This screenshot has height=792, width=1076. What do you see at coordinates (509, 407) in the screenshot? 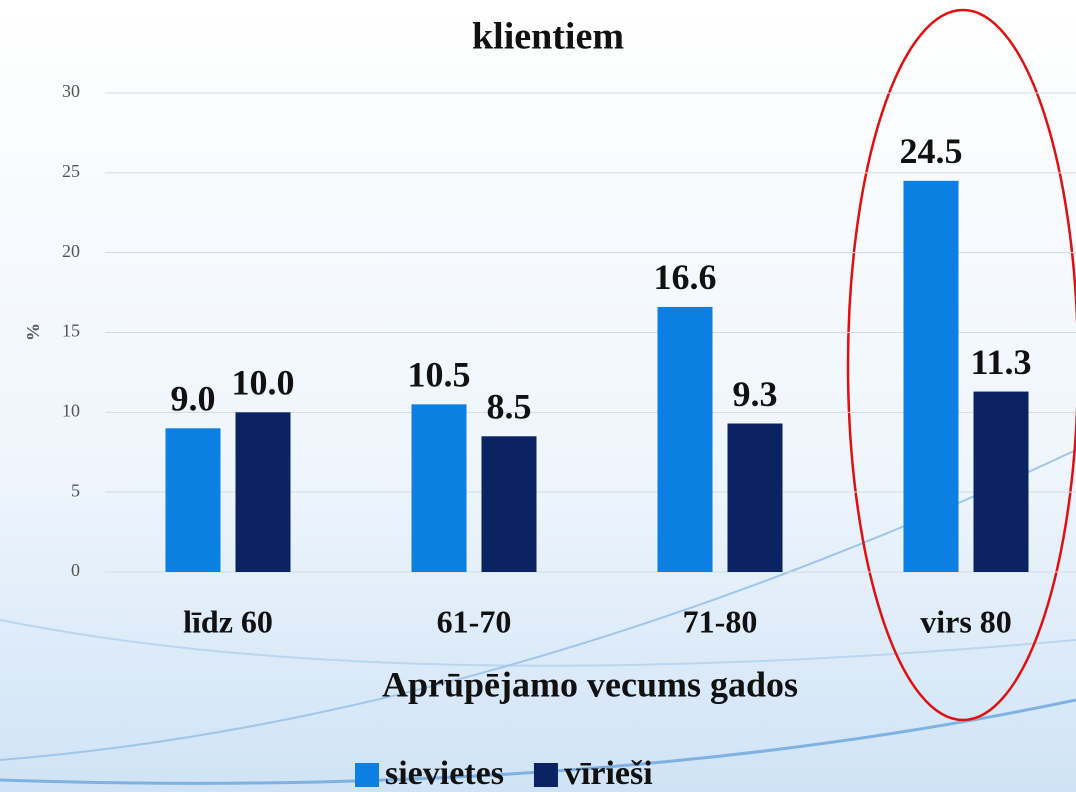
I see `value-label: 8.5` at bounding box center [509, 407].